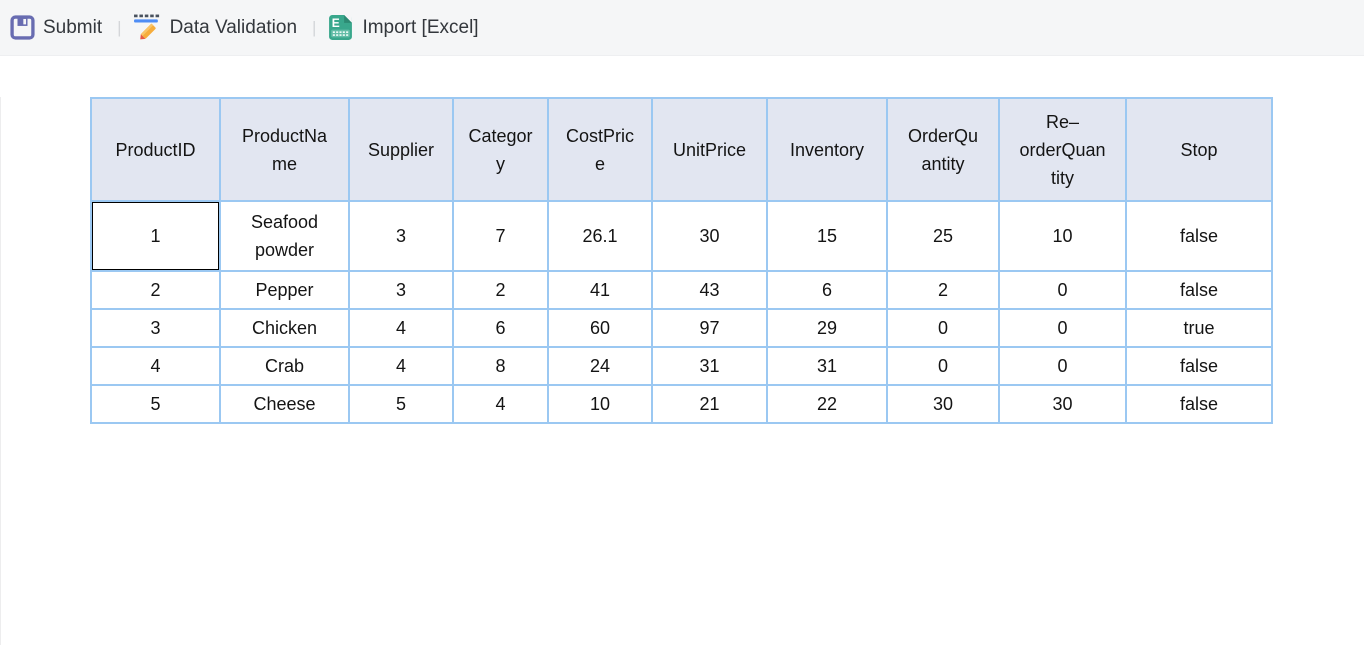 This screenshot has width=1364, height=645. I want to click on cell-r4-c1: 4, so click(155, 366).